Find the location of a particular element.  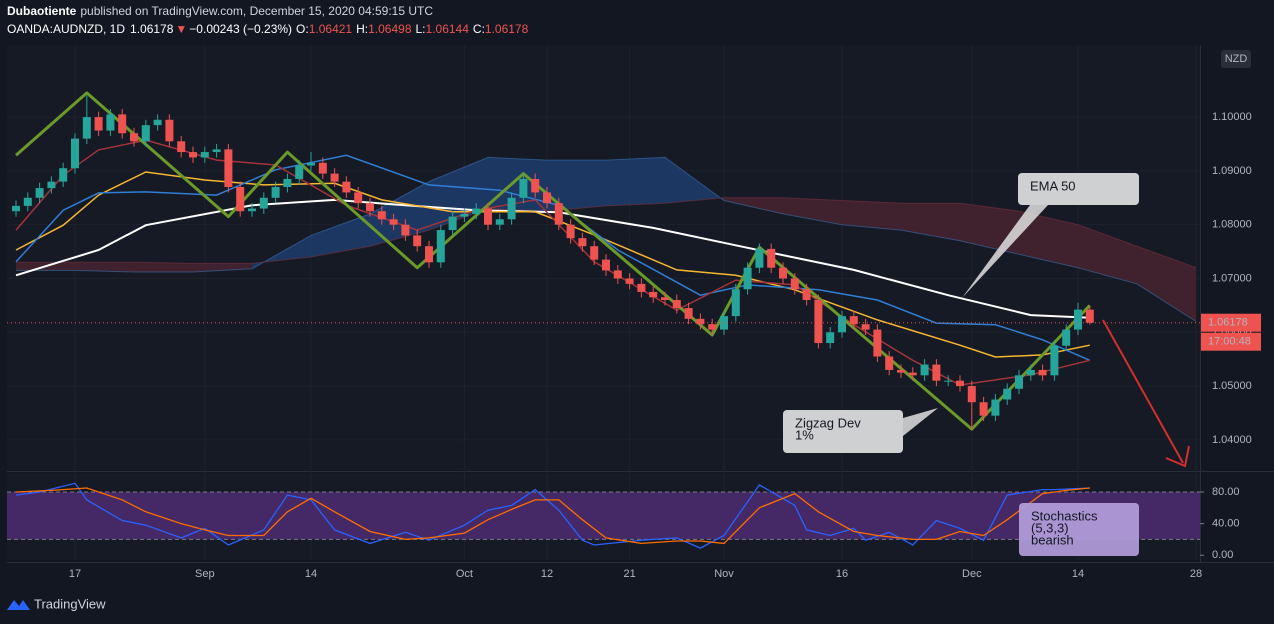

currency-button is located at coordinates (1236, 59).